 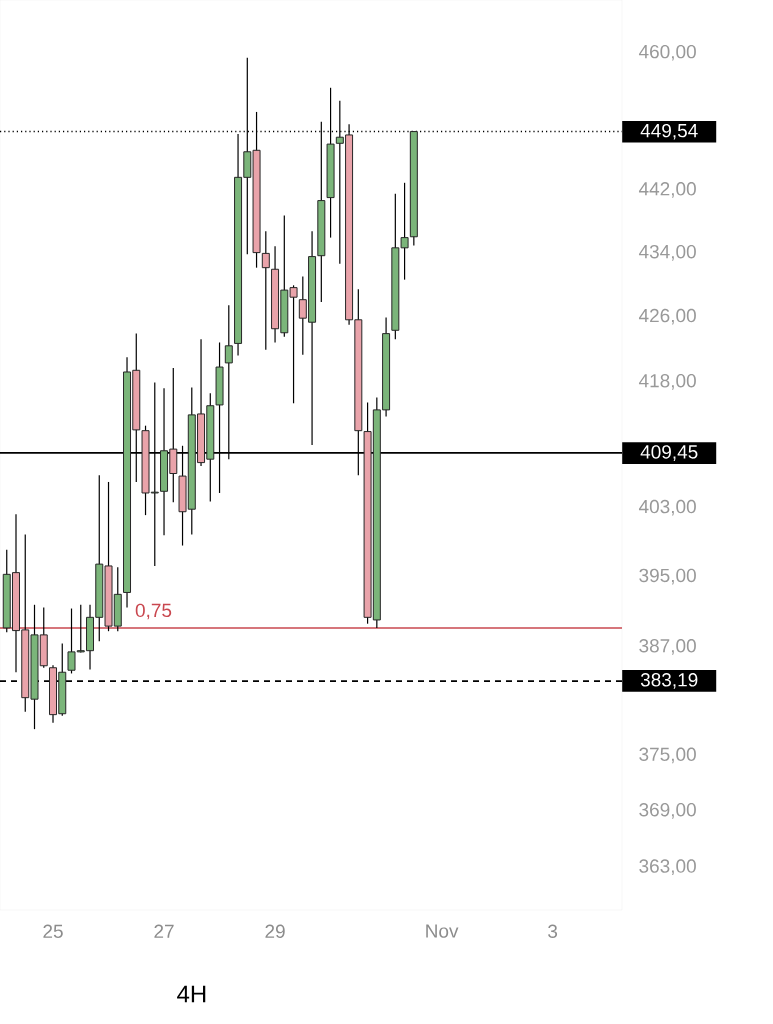 What do you see at coordinates (667, 576) in the screenshot?
I see `y-tick-label: 395,00` at bounding box center [667, 576].